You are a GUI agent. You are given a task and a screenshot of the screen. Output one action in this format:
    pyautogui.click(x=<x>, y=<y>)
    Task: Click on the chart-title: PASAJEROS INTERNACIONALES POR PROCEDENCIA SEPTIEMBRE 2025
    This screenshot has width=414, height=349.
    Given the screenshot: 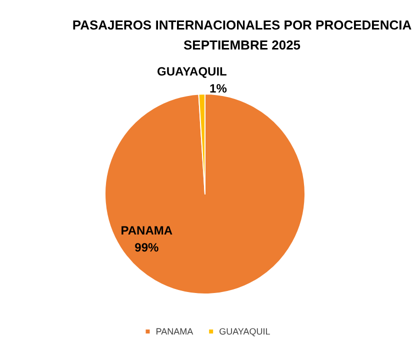 What is the action you would take?
    pyautogui.click(x=242, y=35)
    